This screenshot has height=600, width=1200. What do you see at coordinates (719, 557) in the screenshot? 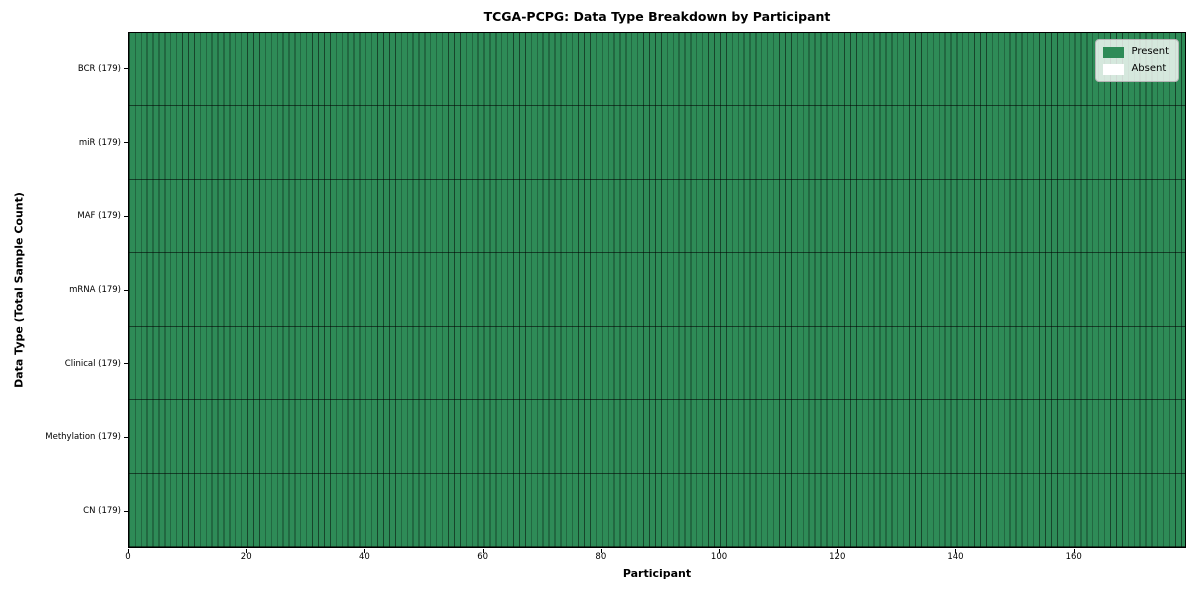
I see `x-tick-label: 100` at bounding box center [719, 557].